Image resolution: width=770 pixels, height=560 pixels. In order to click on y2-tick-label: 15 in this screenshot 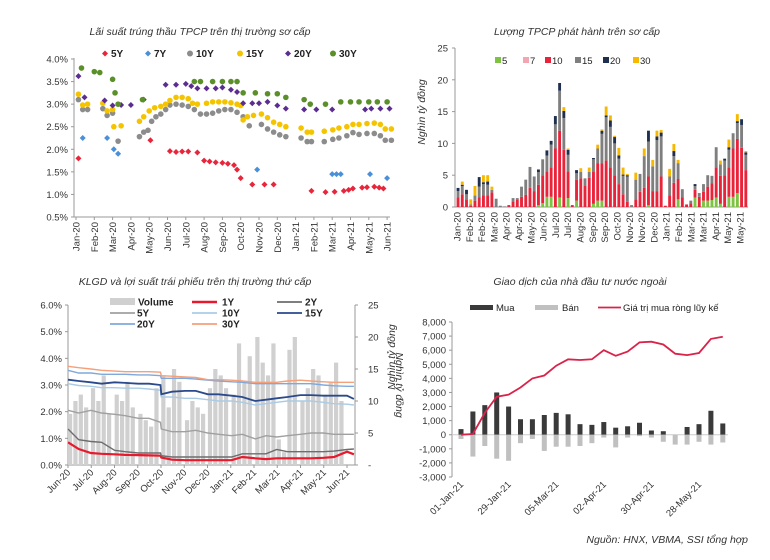, I will do `click(373, 370)`.